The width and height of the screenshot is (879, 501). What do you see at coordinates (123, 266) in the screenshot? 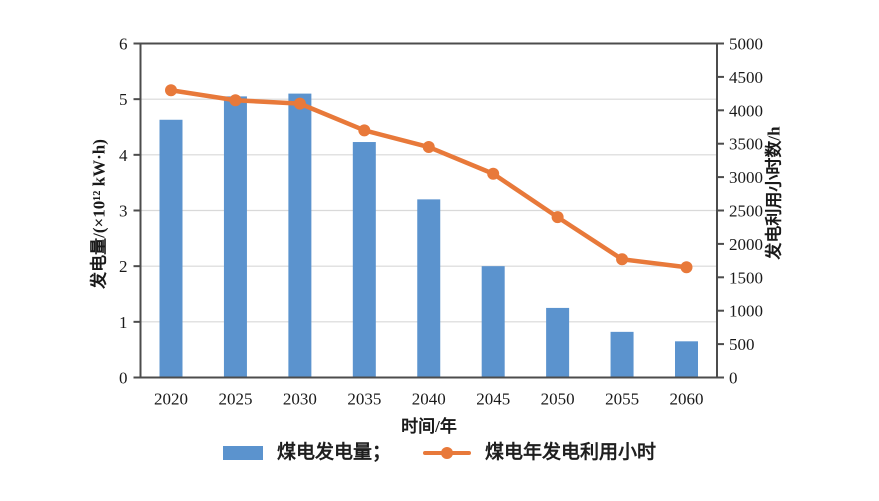
I see `y-left-tick-label: 2` at bounding box center [123, 266].